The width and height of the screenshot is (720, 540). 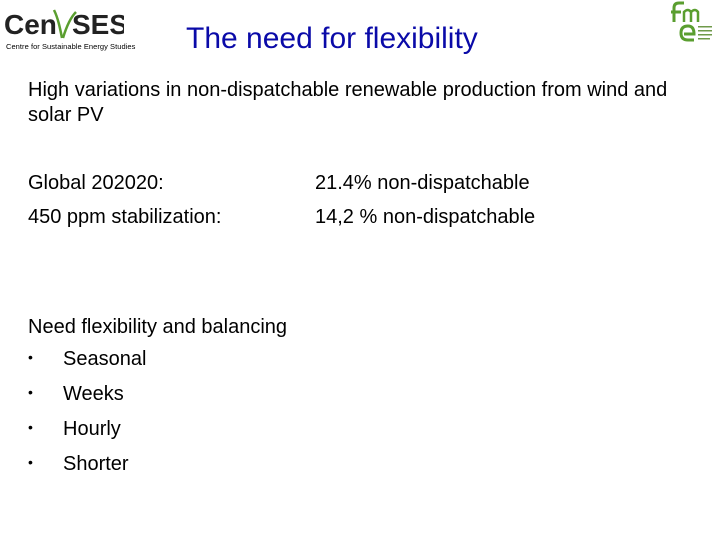 I want to click on scenario-value: 21.4% non-dispatchable, so click(x=422, y=183).